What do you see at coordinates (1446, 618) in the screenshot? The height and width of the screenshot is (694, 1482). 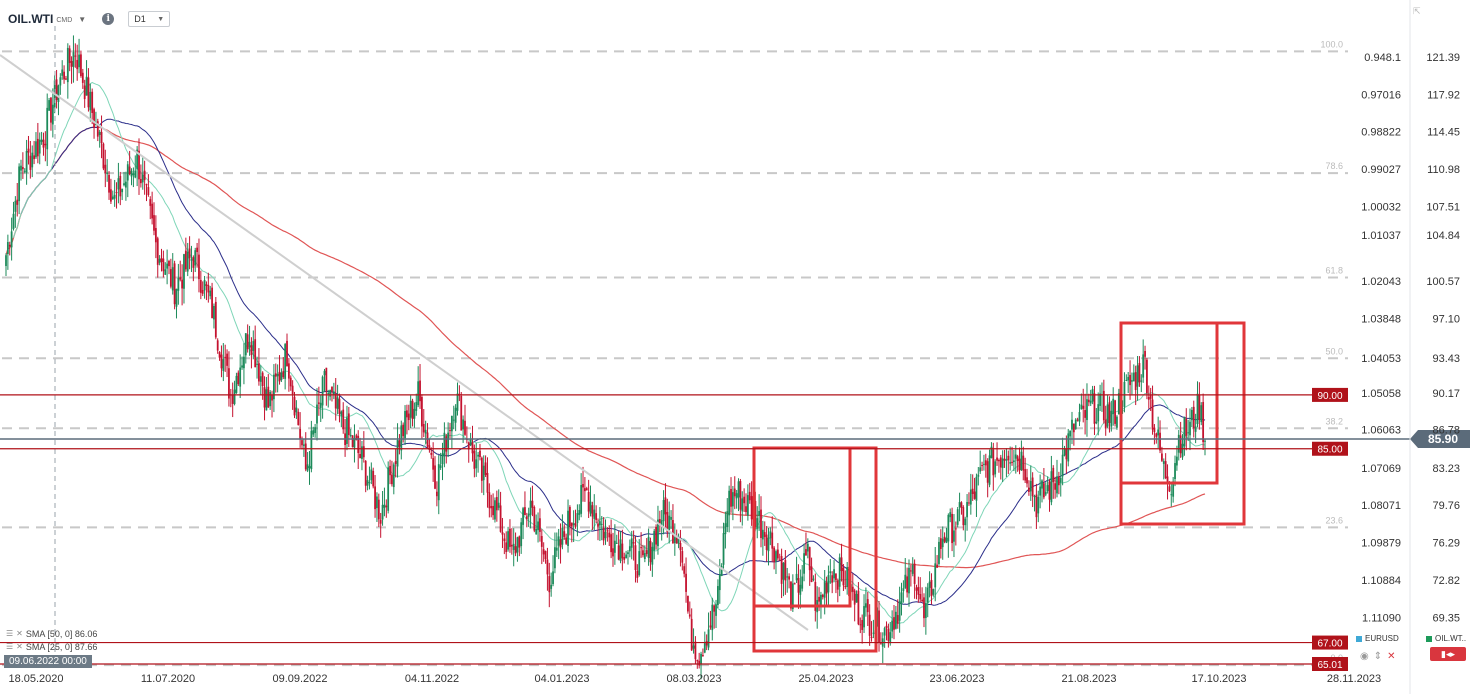 I see `right-axis-tick: 69.35` at bounding box center [1446, 618].